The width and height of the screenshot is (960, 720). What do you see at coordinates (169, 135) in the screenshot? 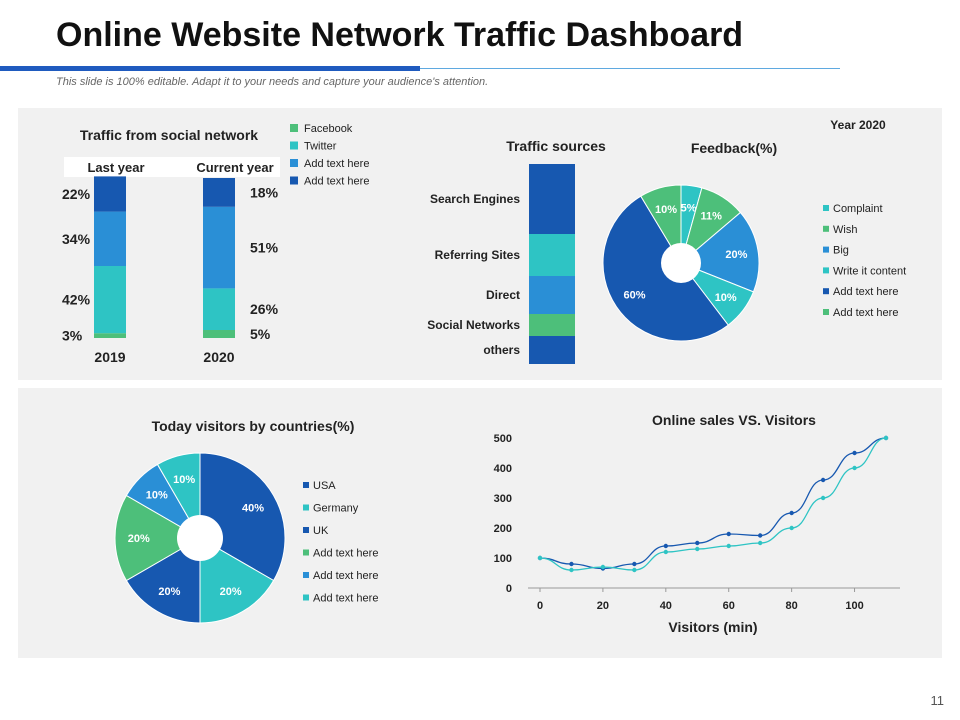
I see `social-chart-title: Traffic from social network` at bounding box center [169, 135].